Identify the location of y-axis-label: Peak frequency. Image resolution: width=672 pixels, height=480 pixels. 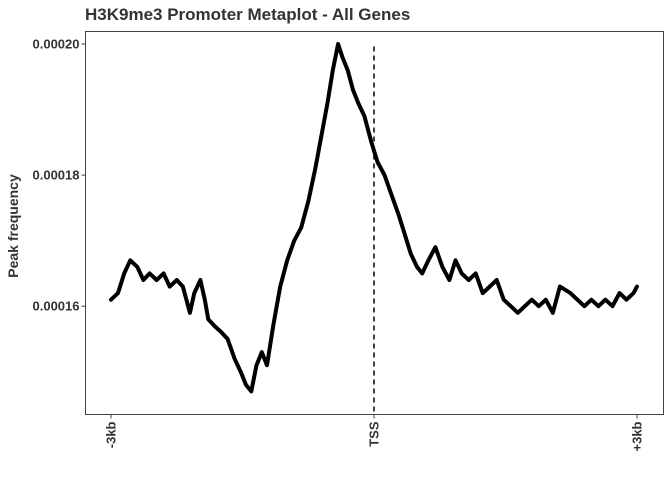
(13, 226).